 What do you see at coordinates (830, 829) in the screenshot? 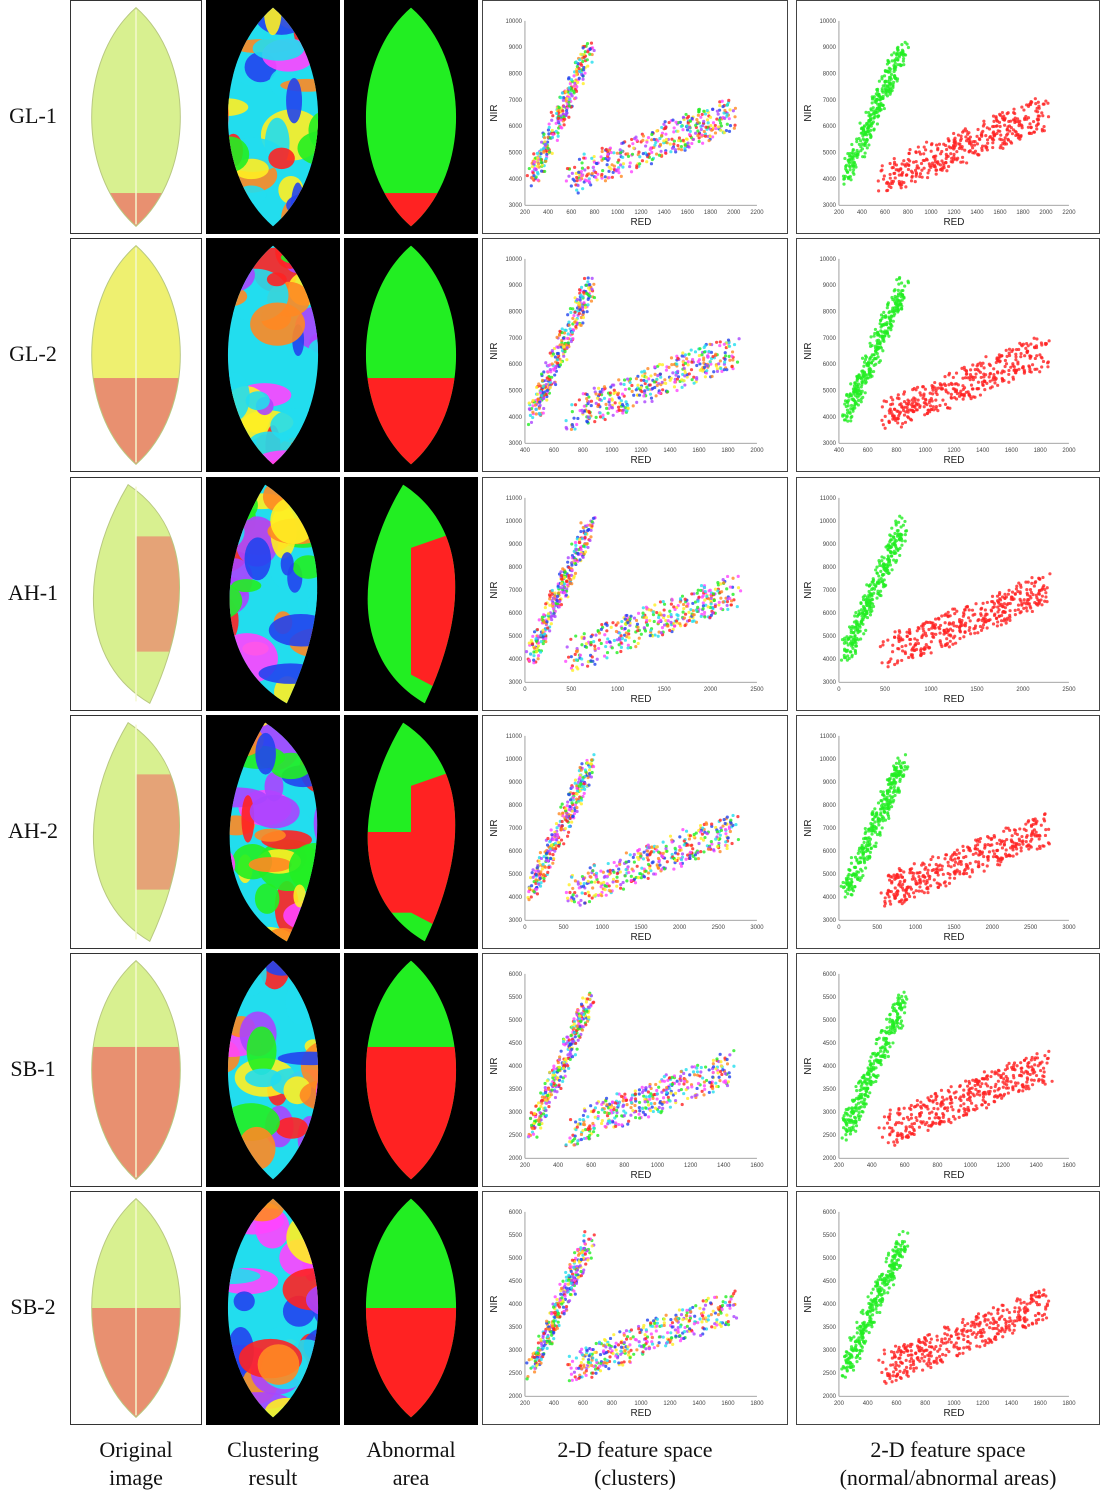
I see `y-tick-label: 7000` at bounding box center [830, 829].